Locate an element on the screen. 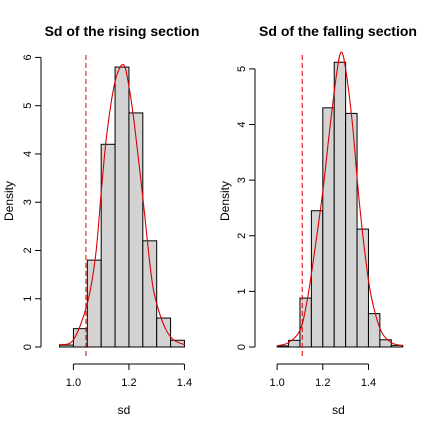  chart-2-y-tick-label-2: 1 is located at coordinates (242, 291).